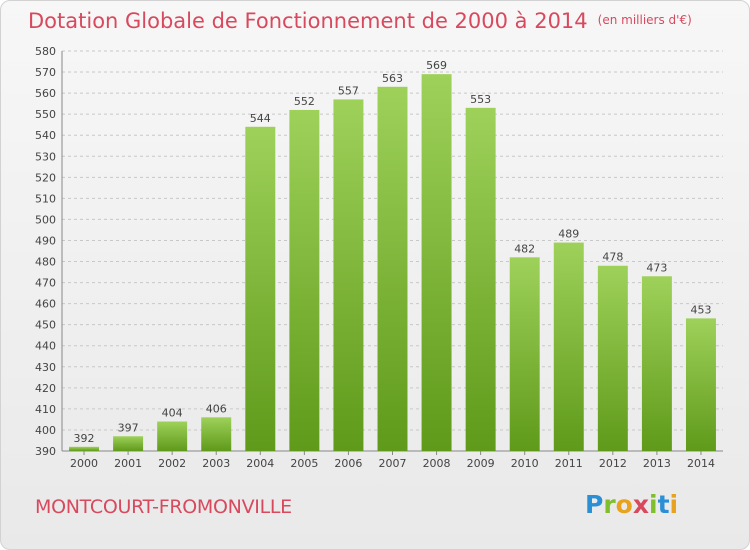 This screenshot has width=750, height=550. What do you see at coordinates (657, 463) in the screenshot?
I see `x-tick-label: 2013` at bounding box center [657, 463].